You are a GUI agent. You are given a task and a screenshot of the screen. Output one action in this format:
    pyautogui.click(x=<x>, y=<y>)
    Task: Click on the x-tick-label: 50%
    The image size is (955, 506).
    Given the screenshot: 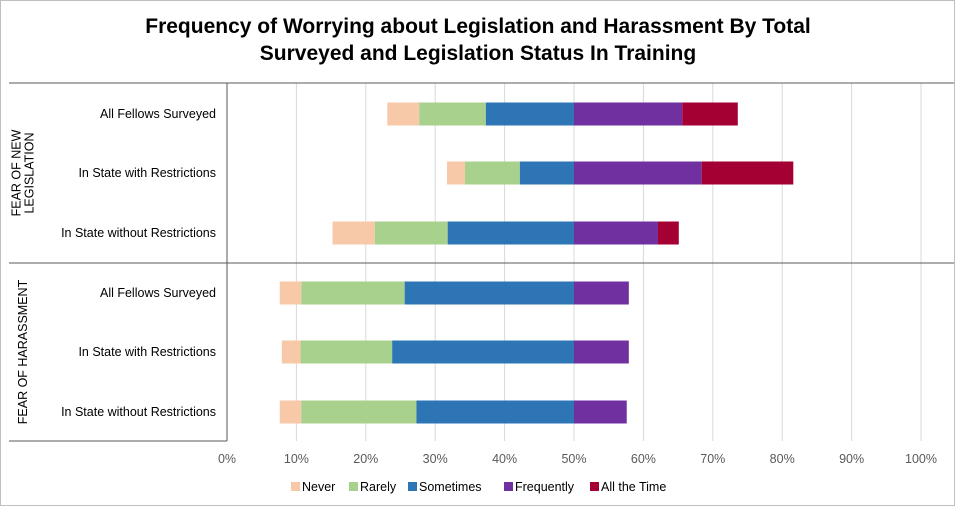 What is the action you would take?
    pyautogui.click(x=573, y=459)
    